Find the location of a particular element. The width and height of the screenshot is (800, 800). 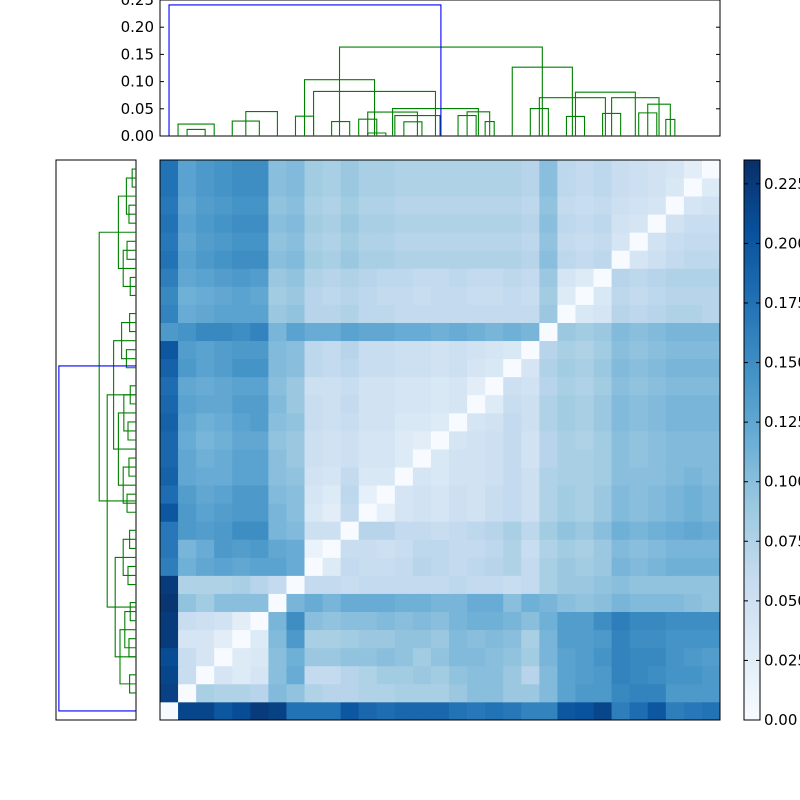

colorbar-frame is located at coordinates (752, 440).